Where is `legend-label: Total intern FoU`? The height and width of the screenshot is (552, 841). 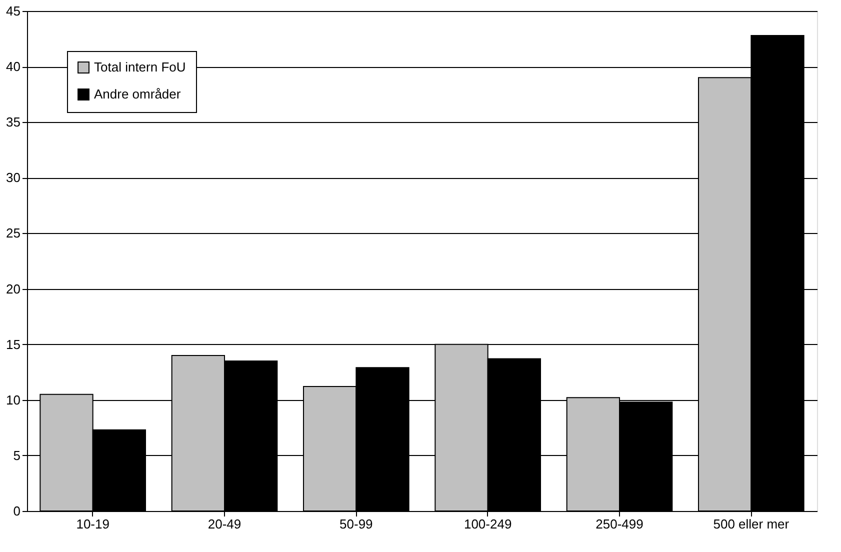 legend-label: Total intern FoU is located at coordinates (140, 67).